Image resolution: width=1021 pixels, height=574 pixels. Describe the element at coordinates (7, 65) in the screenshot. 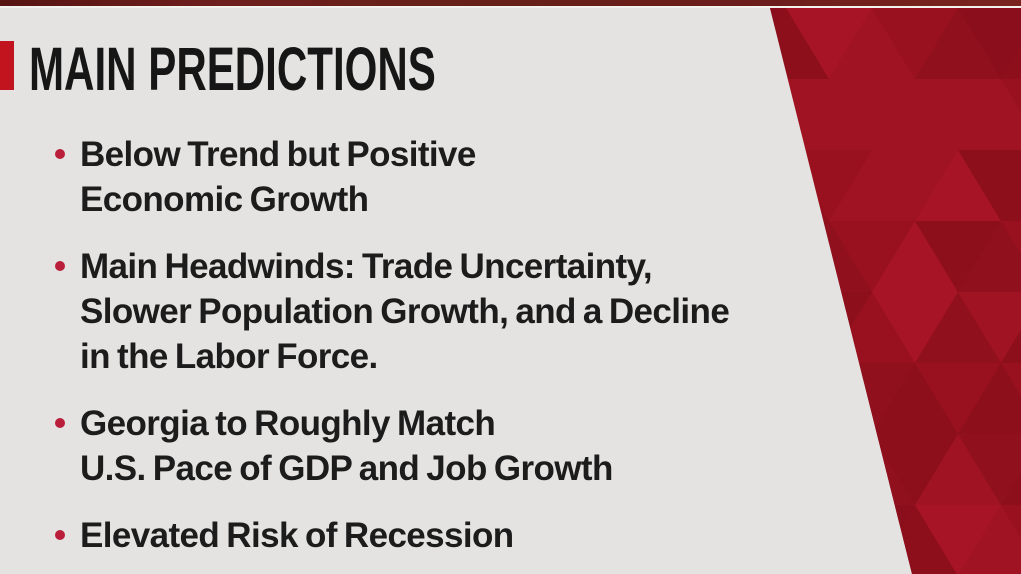

I see `title-accent-bar` at that location.